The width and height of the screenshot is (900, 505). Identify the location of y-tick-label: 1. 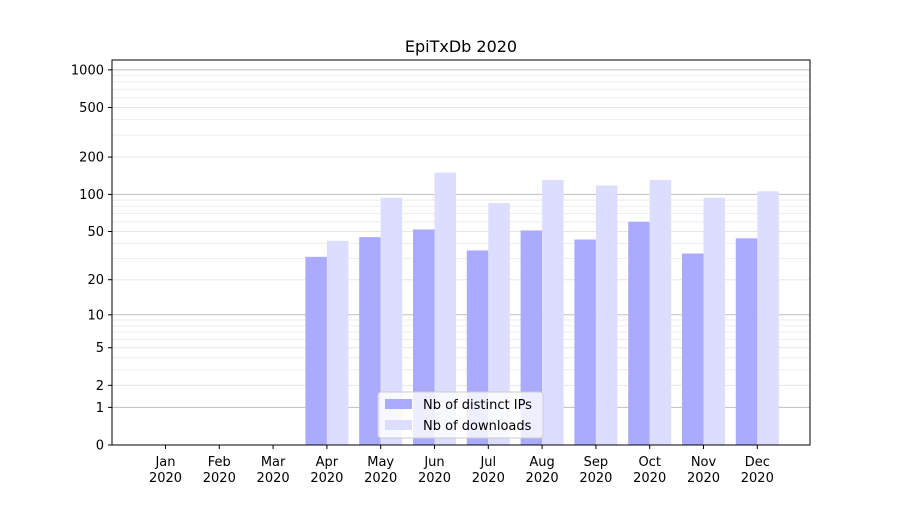
(100, 408).